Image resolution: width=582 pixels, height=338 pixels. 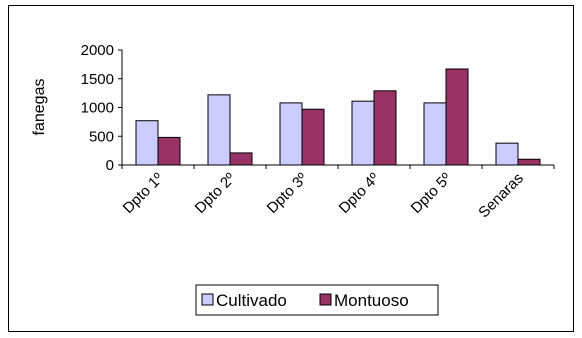 I want to click on x-tick-label: Dpto 1º, so click(x=144, y=193).